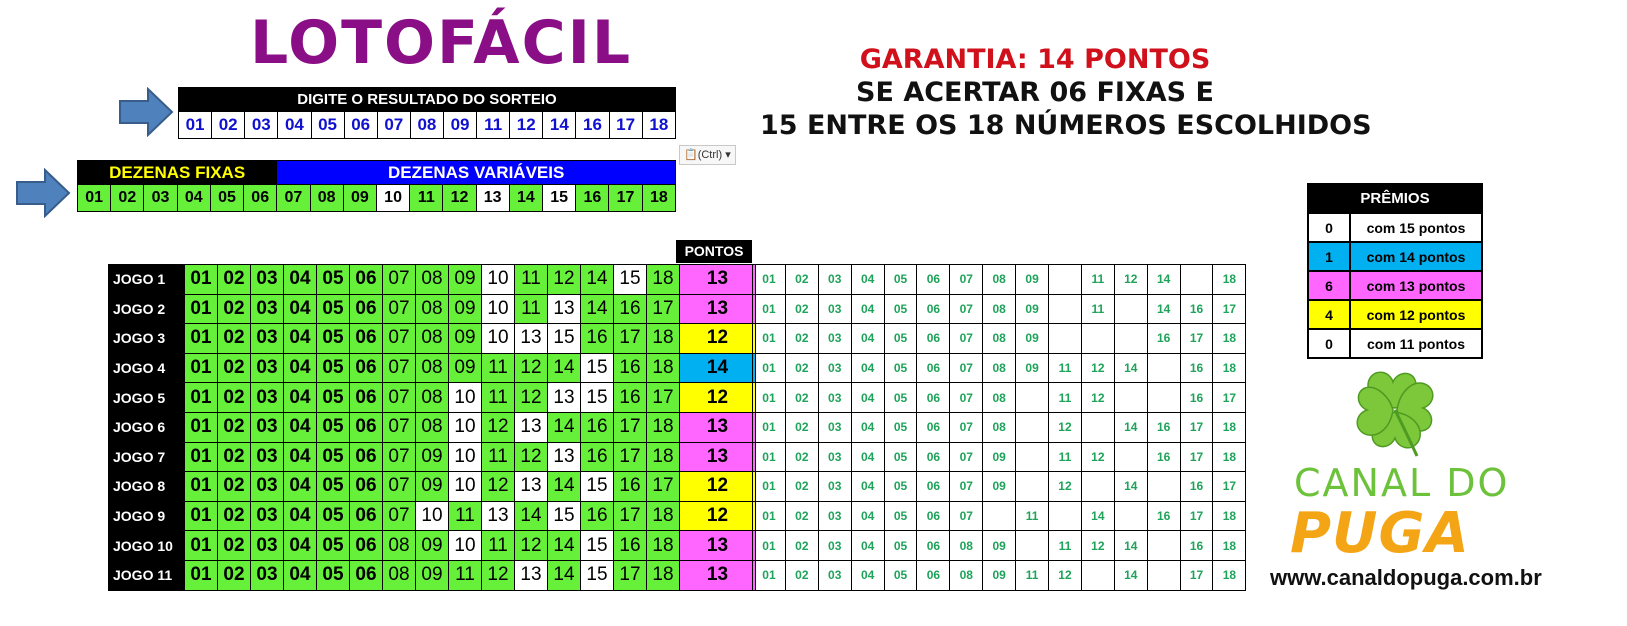 The width and height of the screenshot is (1627, 626). Describe the element at coordinates (393, 198) in the screenshot. I see `selection-number: 10` at that location.